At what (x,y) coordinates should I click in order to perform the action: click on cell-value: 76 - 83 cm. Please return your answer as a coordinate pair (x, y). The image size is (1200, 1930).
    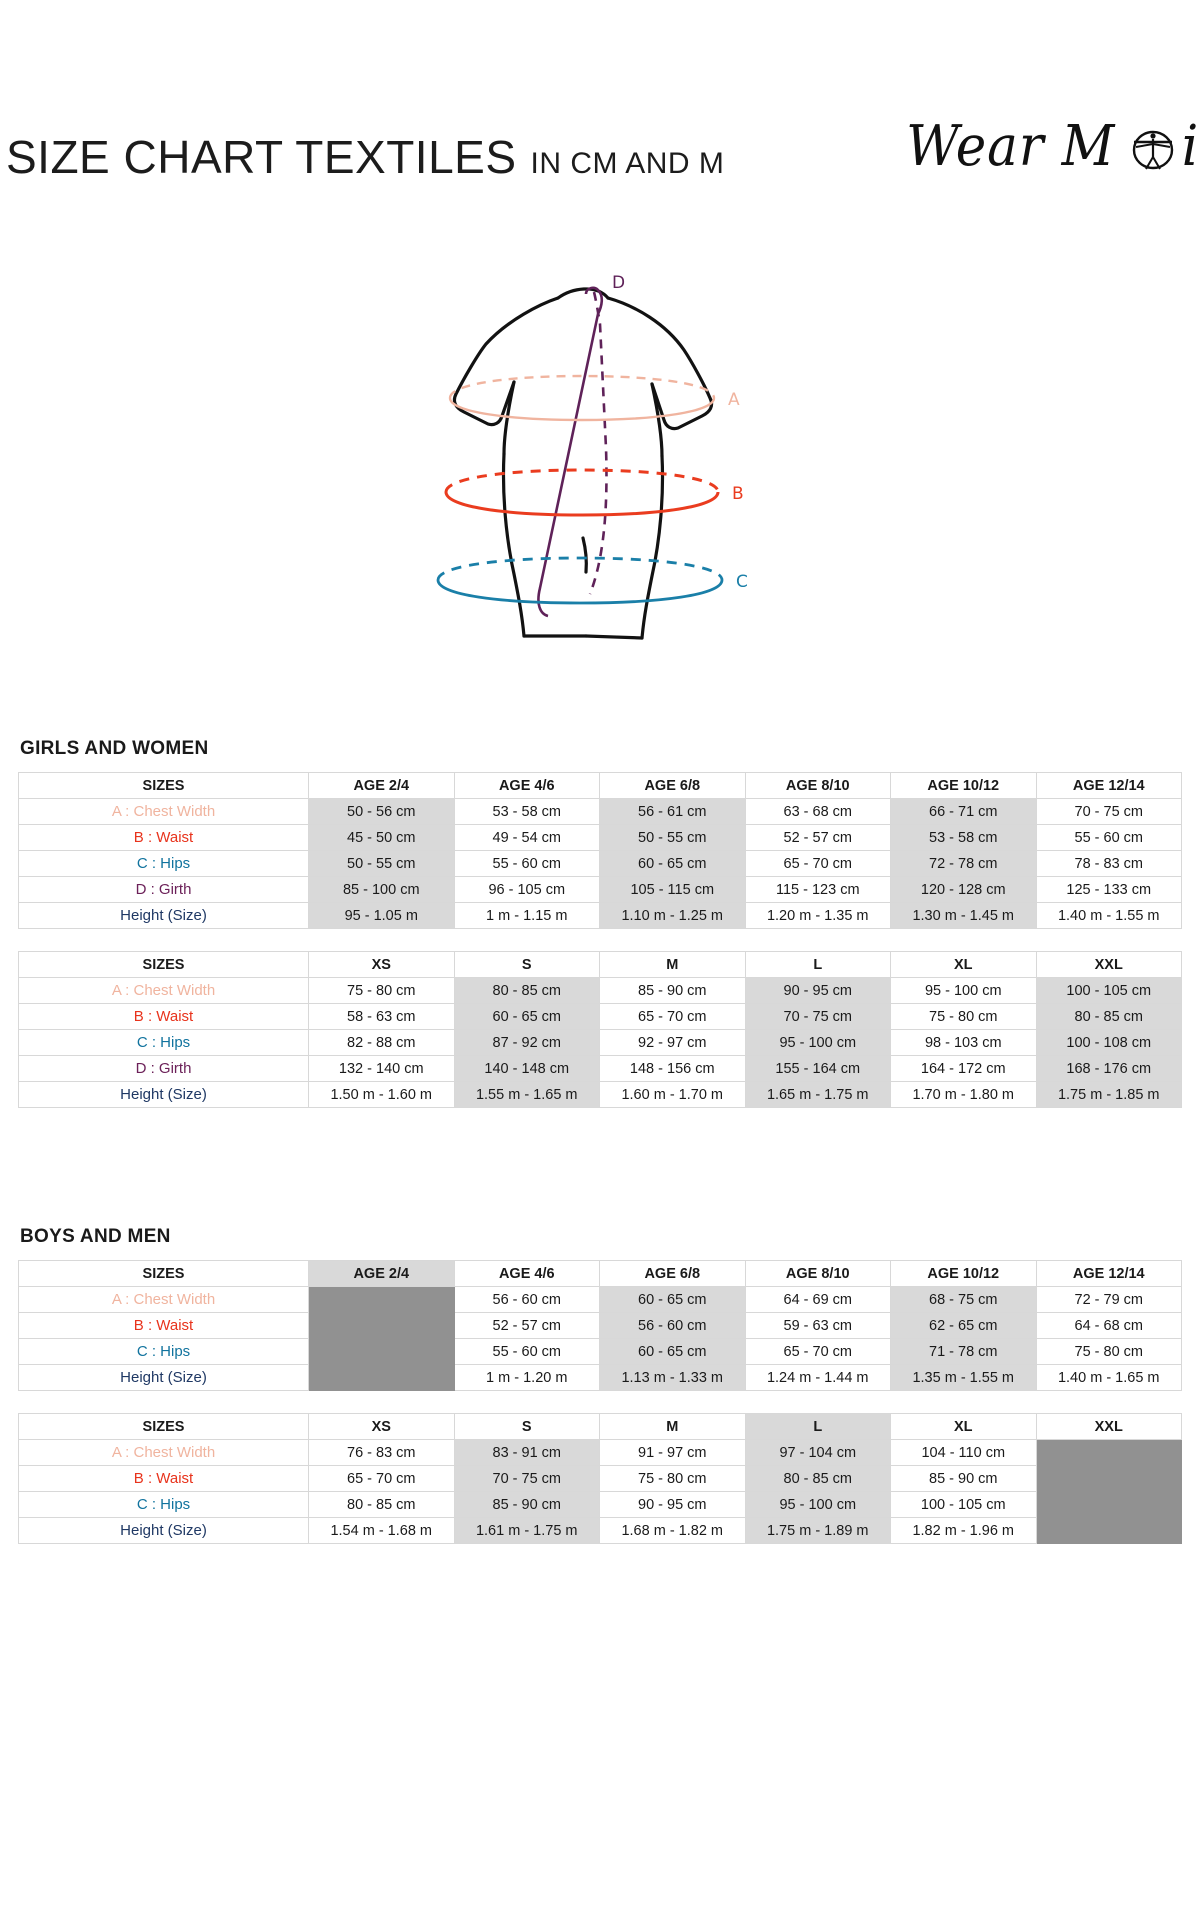
    Looking at the image, I should click on (381, 1452).